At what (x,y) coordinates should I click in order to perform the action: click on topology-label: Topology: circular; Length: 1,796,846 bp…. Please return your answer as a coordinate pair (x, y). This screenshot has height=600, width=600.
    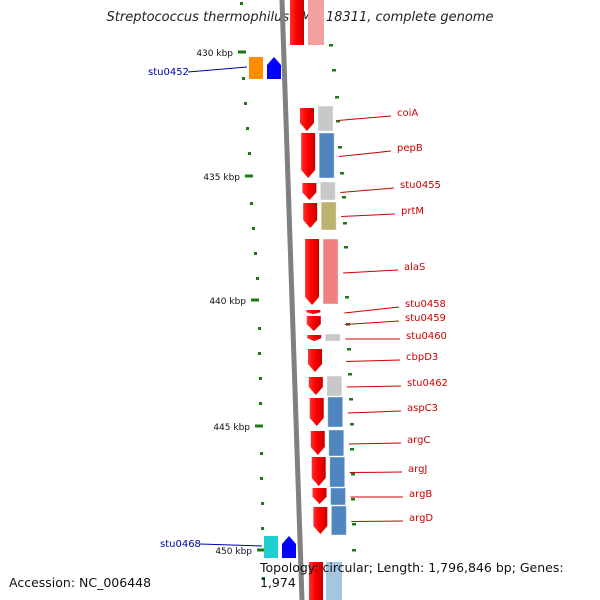
    Looking at the image, I should click on (412, 575).